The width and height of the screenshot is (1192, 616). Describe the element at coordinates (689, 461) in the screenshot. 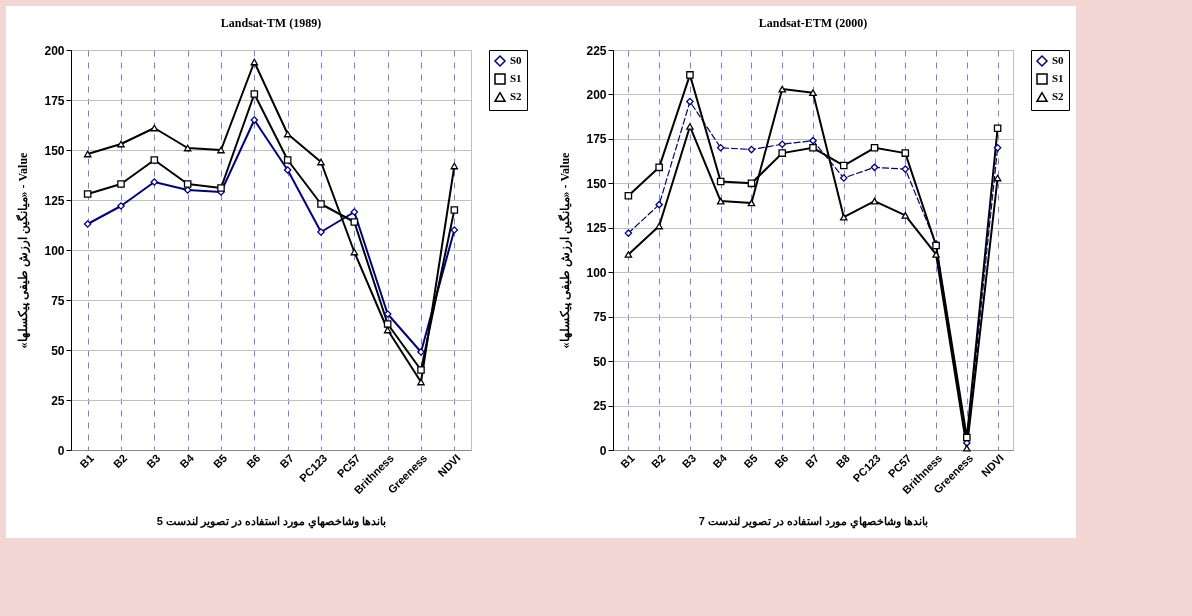

I see `x-tick-label: B3` at that location.